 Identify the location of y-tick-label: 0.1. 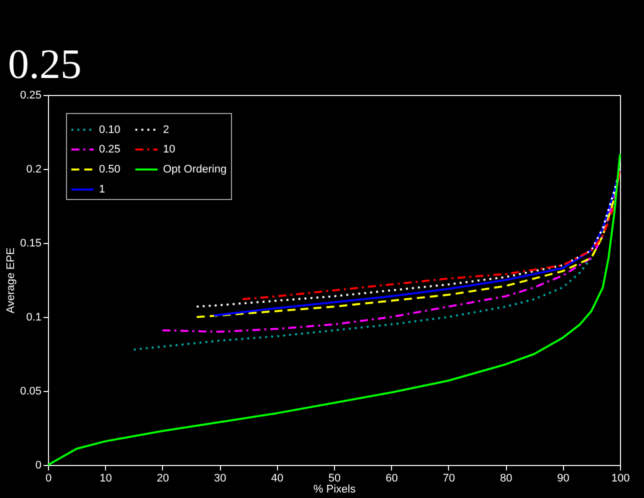
(34, 318).